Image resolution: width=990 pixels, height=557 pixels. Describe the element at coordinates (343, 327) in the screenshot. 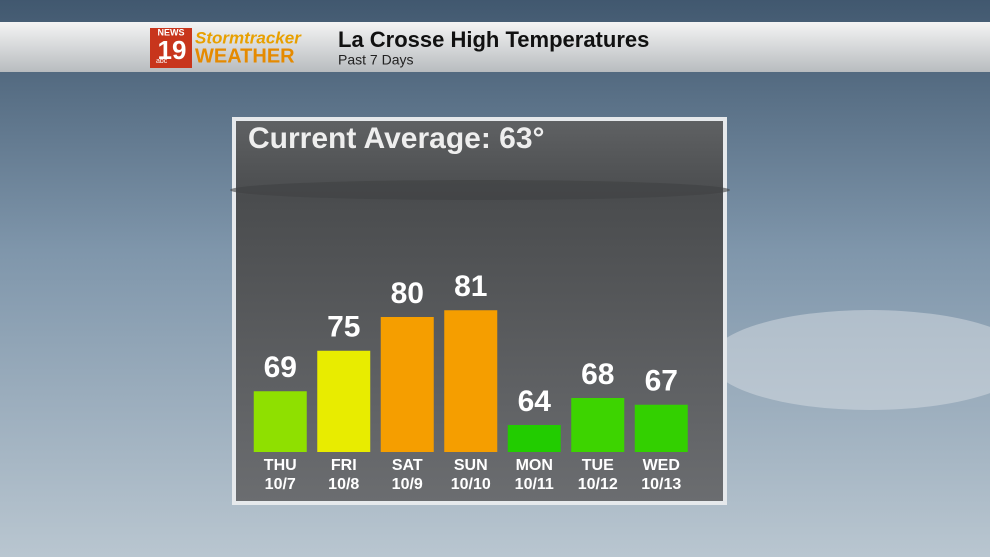

I see `value-label: 75` at that location.